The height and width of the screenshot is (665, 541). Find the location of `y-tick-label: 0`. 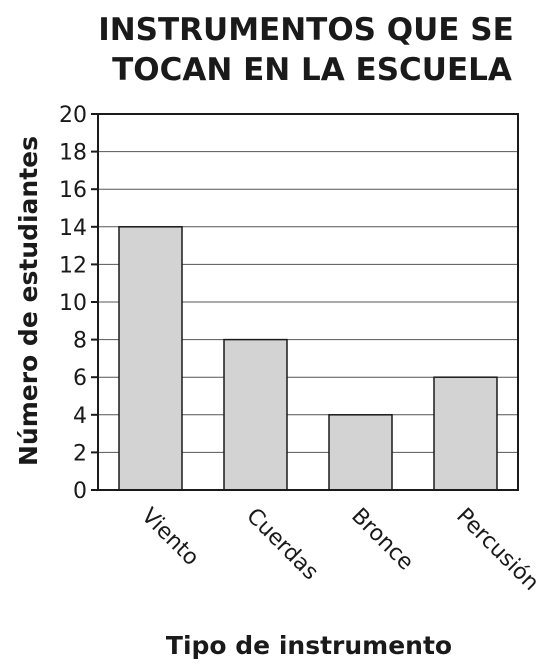

y-tick-label: 0 is located at coordinates (80, 491).